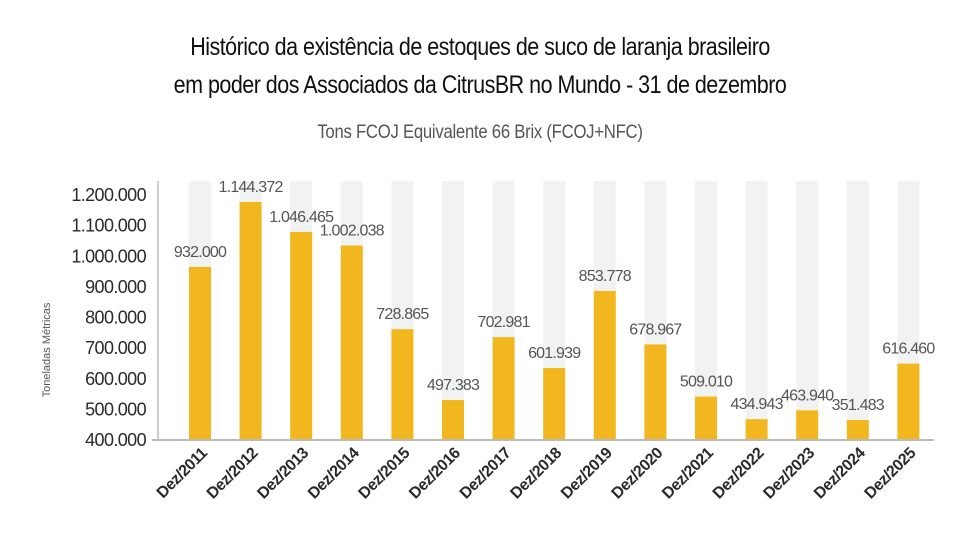 The height and width of the screenshot is (540, 960). I want to click on bar-dez-2023, so click(807, 425).